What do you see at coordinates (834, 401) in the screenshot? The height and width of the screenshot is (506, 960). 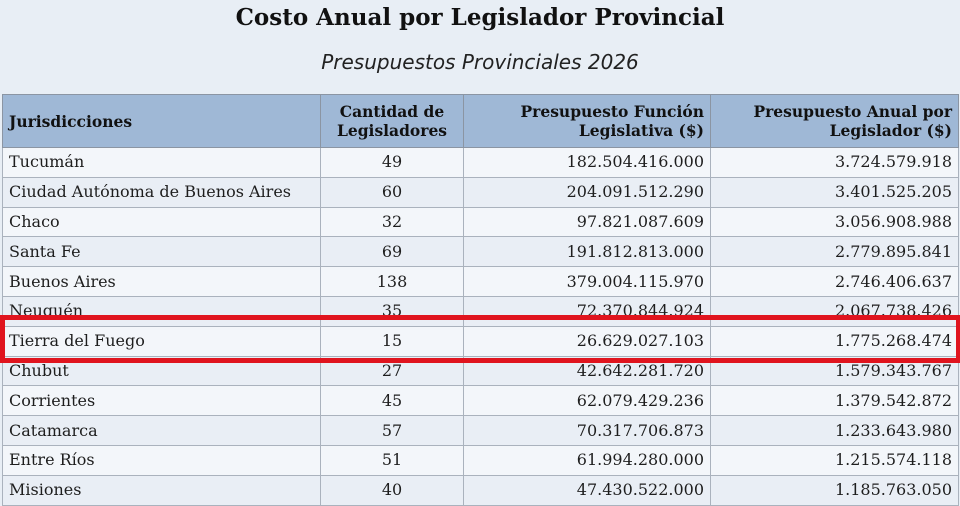 I see `cell-anual: 1.379.542.872` at bounding box center [834, 401].